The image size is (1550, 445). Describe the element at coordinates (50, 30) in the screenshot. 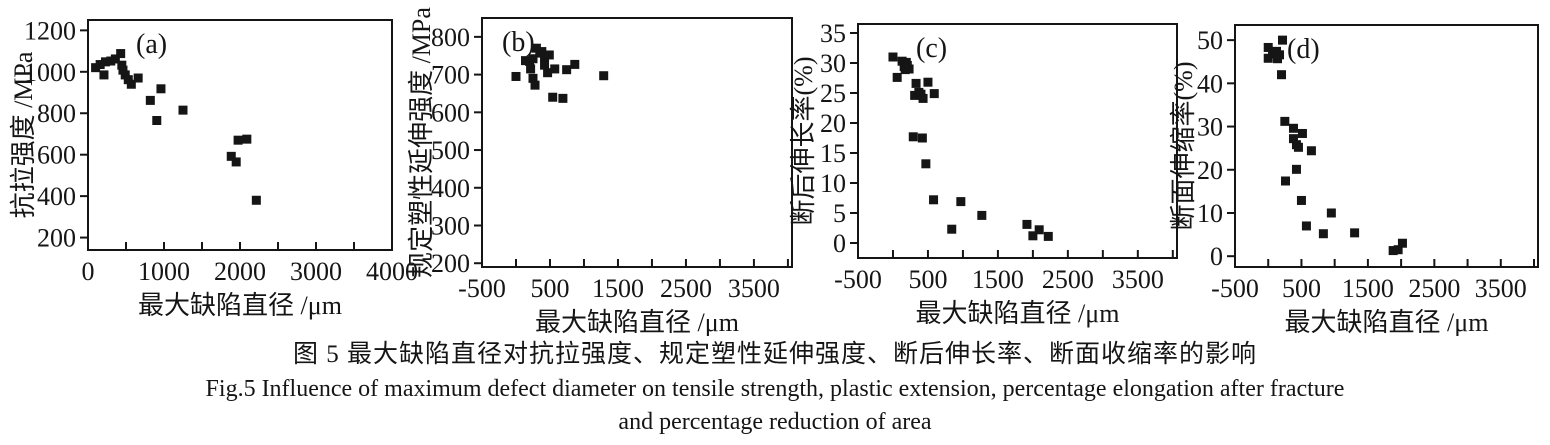

I see `y-tick-label: 1200` at that location.